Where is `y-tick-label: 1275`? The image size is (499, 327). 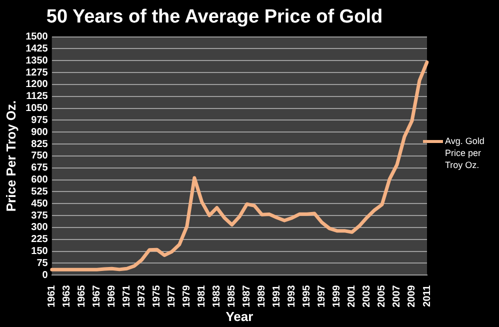 y-tick-label: 1275 is located at coordinates (37, 72).